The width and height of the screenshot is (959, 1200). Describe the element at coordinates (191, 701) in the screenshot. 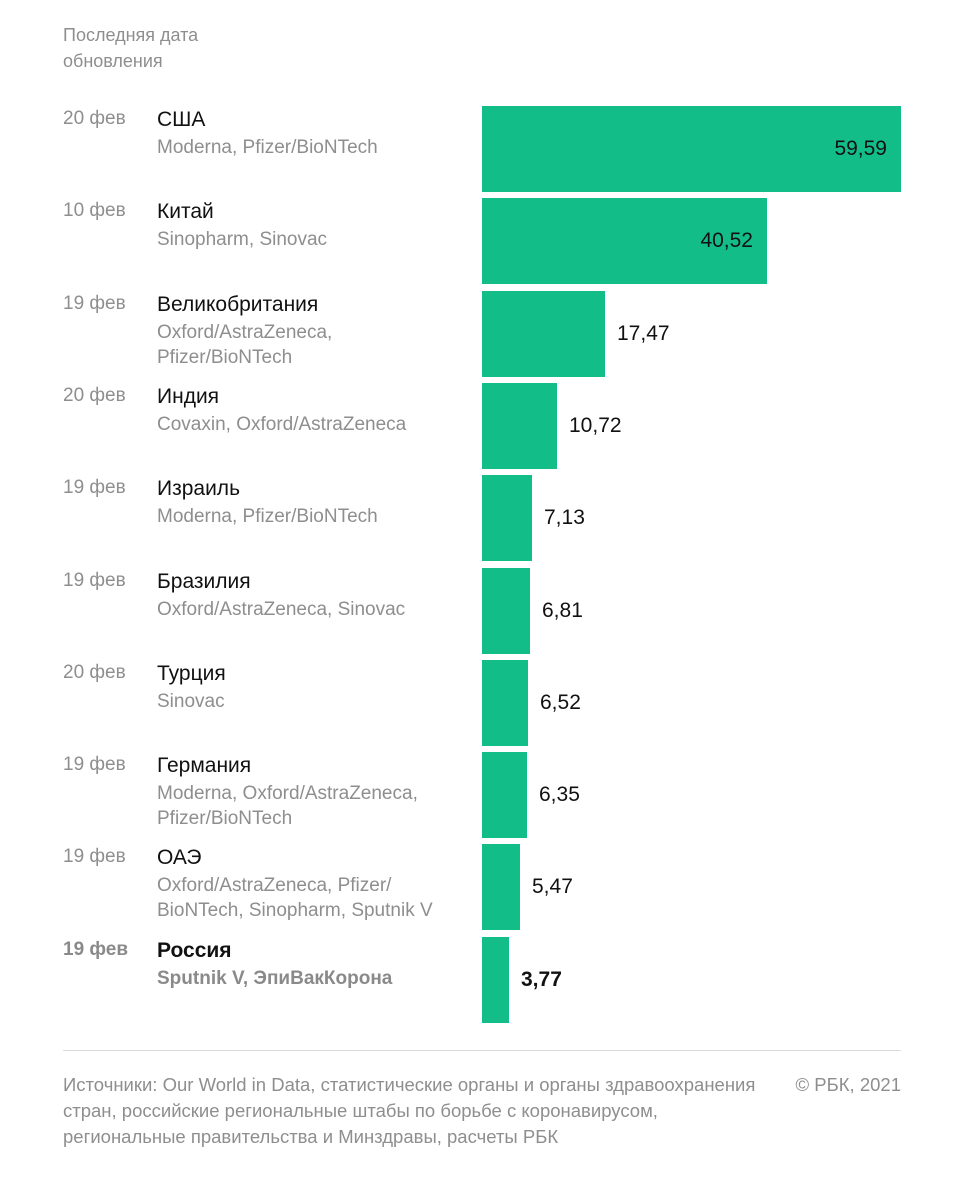

I see `row-vaccines: Sinovac` at that location.